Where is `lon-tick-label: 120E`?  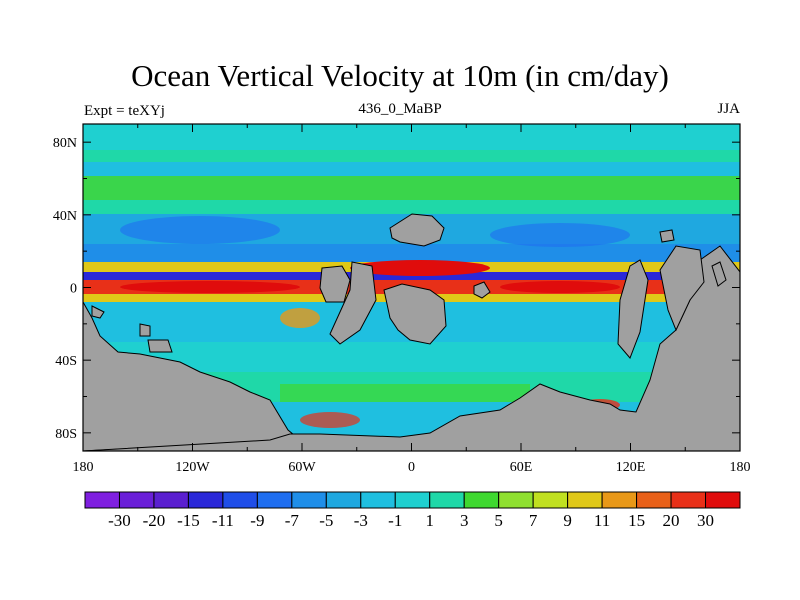 lon-tick-label: 120E is located at coordinates (631, 467).